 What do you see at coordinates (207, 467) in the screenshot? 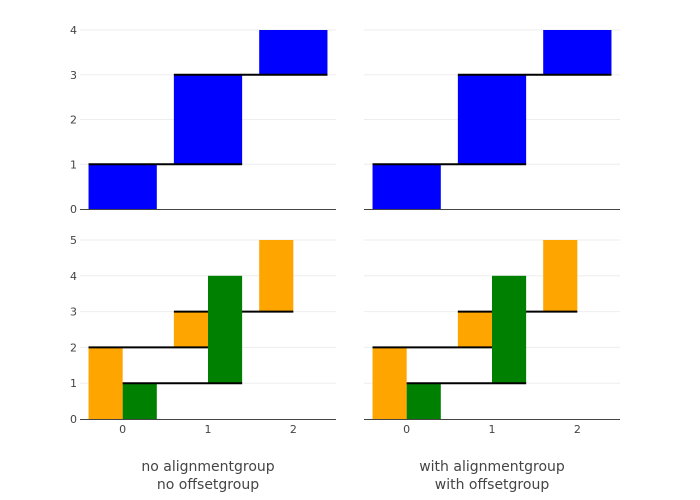
I see `subplot-caption: no alignmentgroup` at bounding box center [207, 467].